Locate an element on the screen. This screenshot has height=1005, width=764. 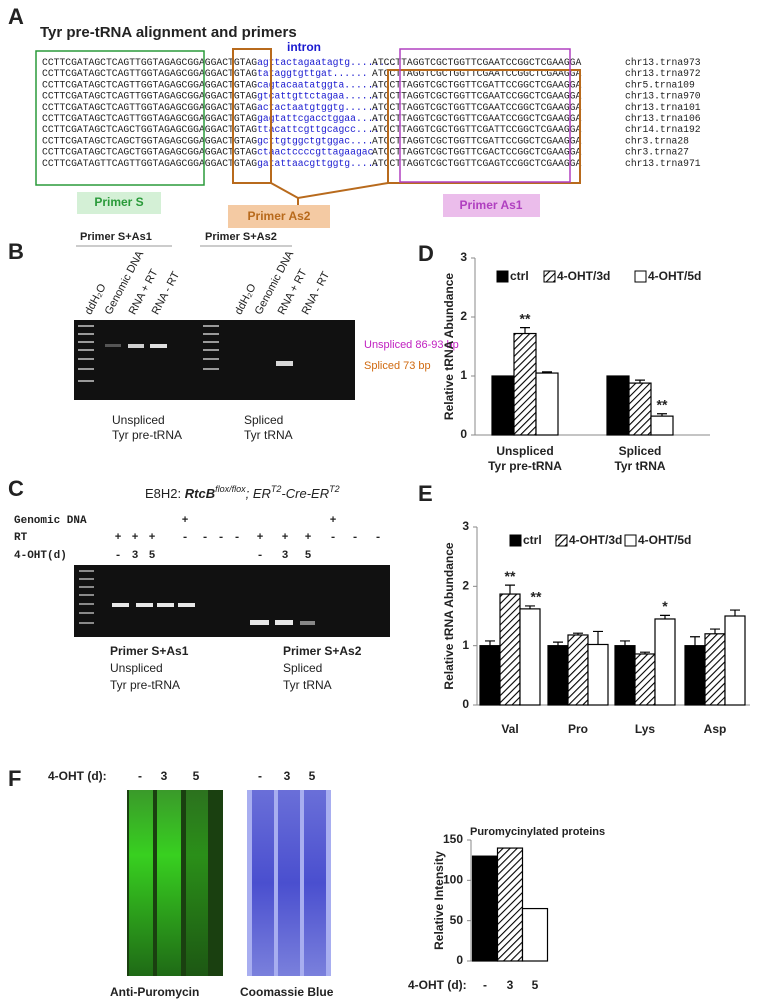
intron-label: intron is located at coordinates (304, 47).